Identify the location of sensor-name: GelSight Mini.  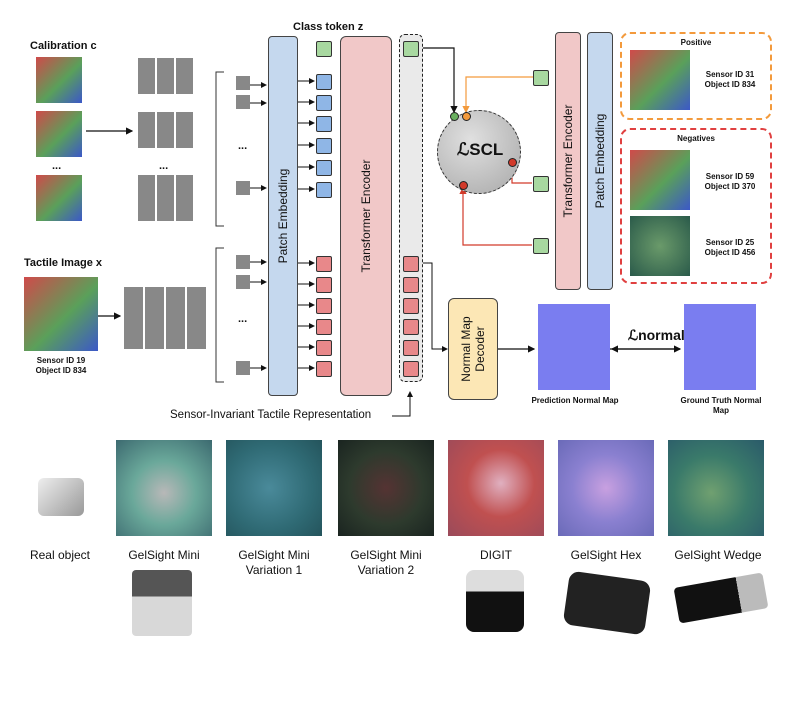
(164, 555).